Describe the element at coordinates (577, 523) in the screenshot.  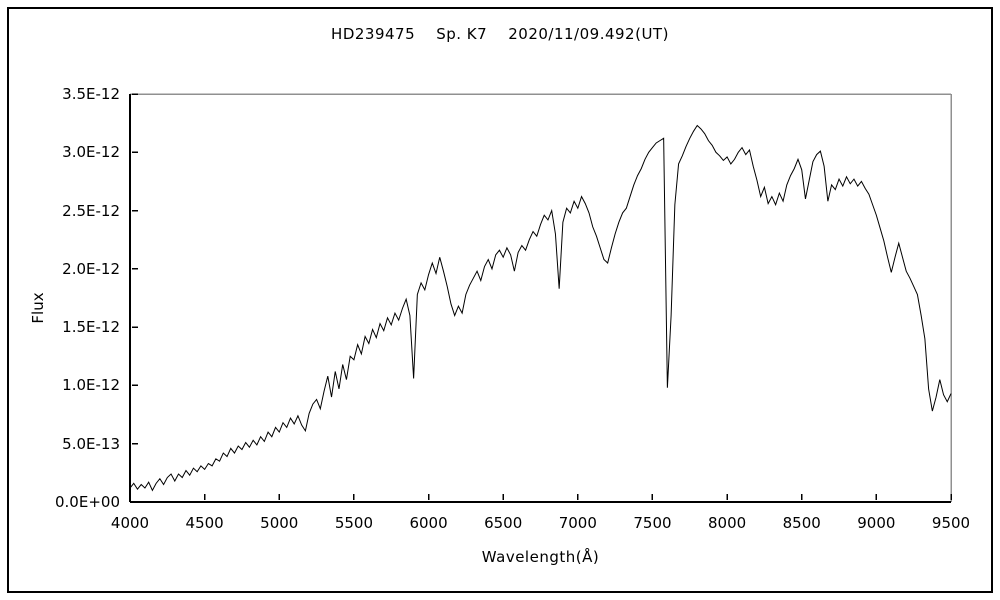
I see `x-tick-label: 7000` at that location.